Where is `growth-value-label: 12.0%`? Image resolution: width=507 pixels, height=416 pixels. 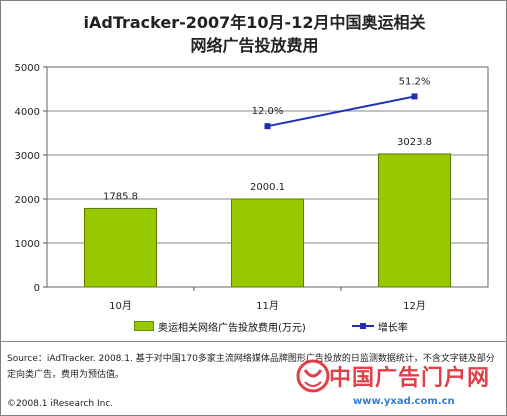 growth-value-label: 12.0% is located at coordinates (268, 111).